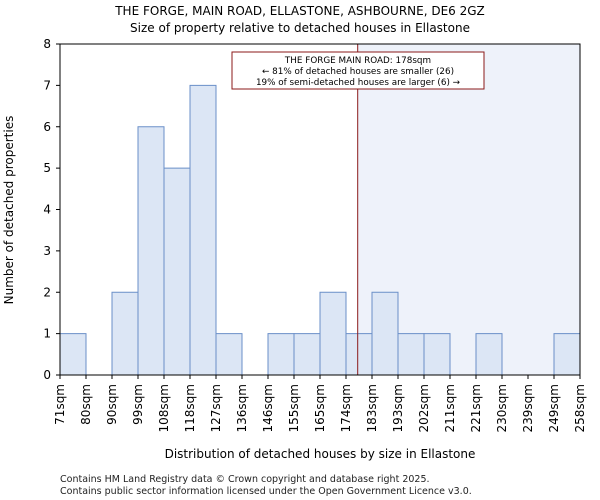  Describe the element at coordinates (190, 408) in the screenshot. I see `x-tick-label-118sqm: 118sqm` at that location.